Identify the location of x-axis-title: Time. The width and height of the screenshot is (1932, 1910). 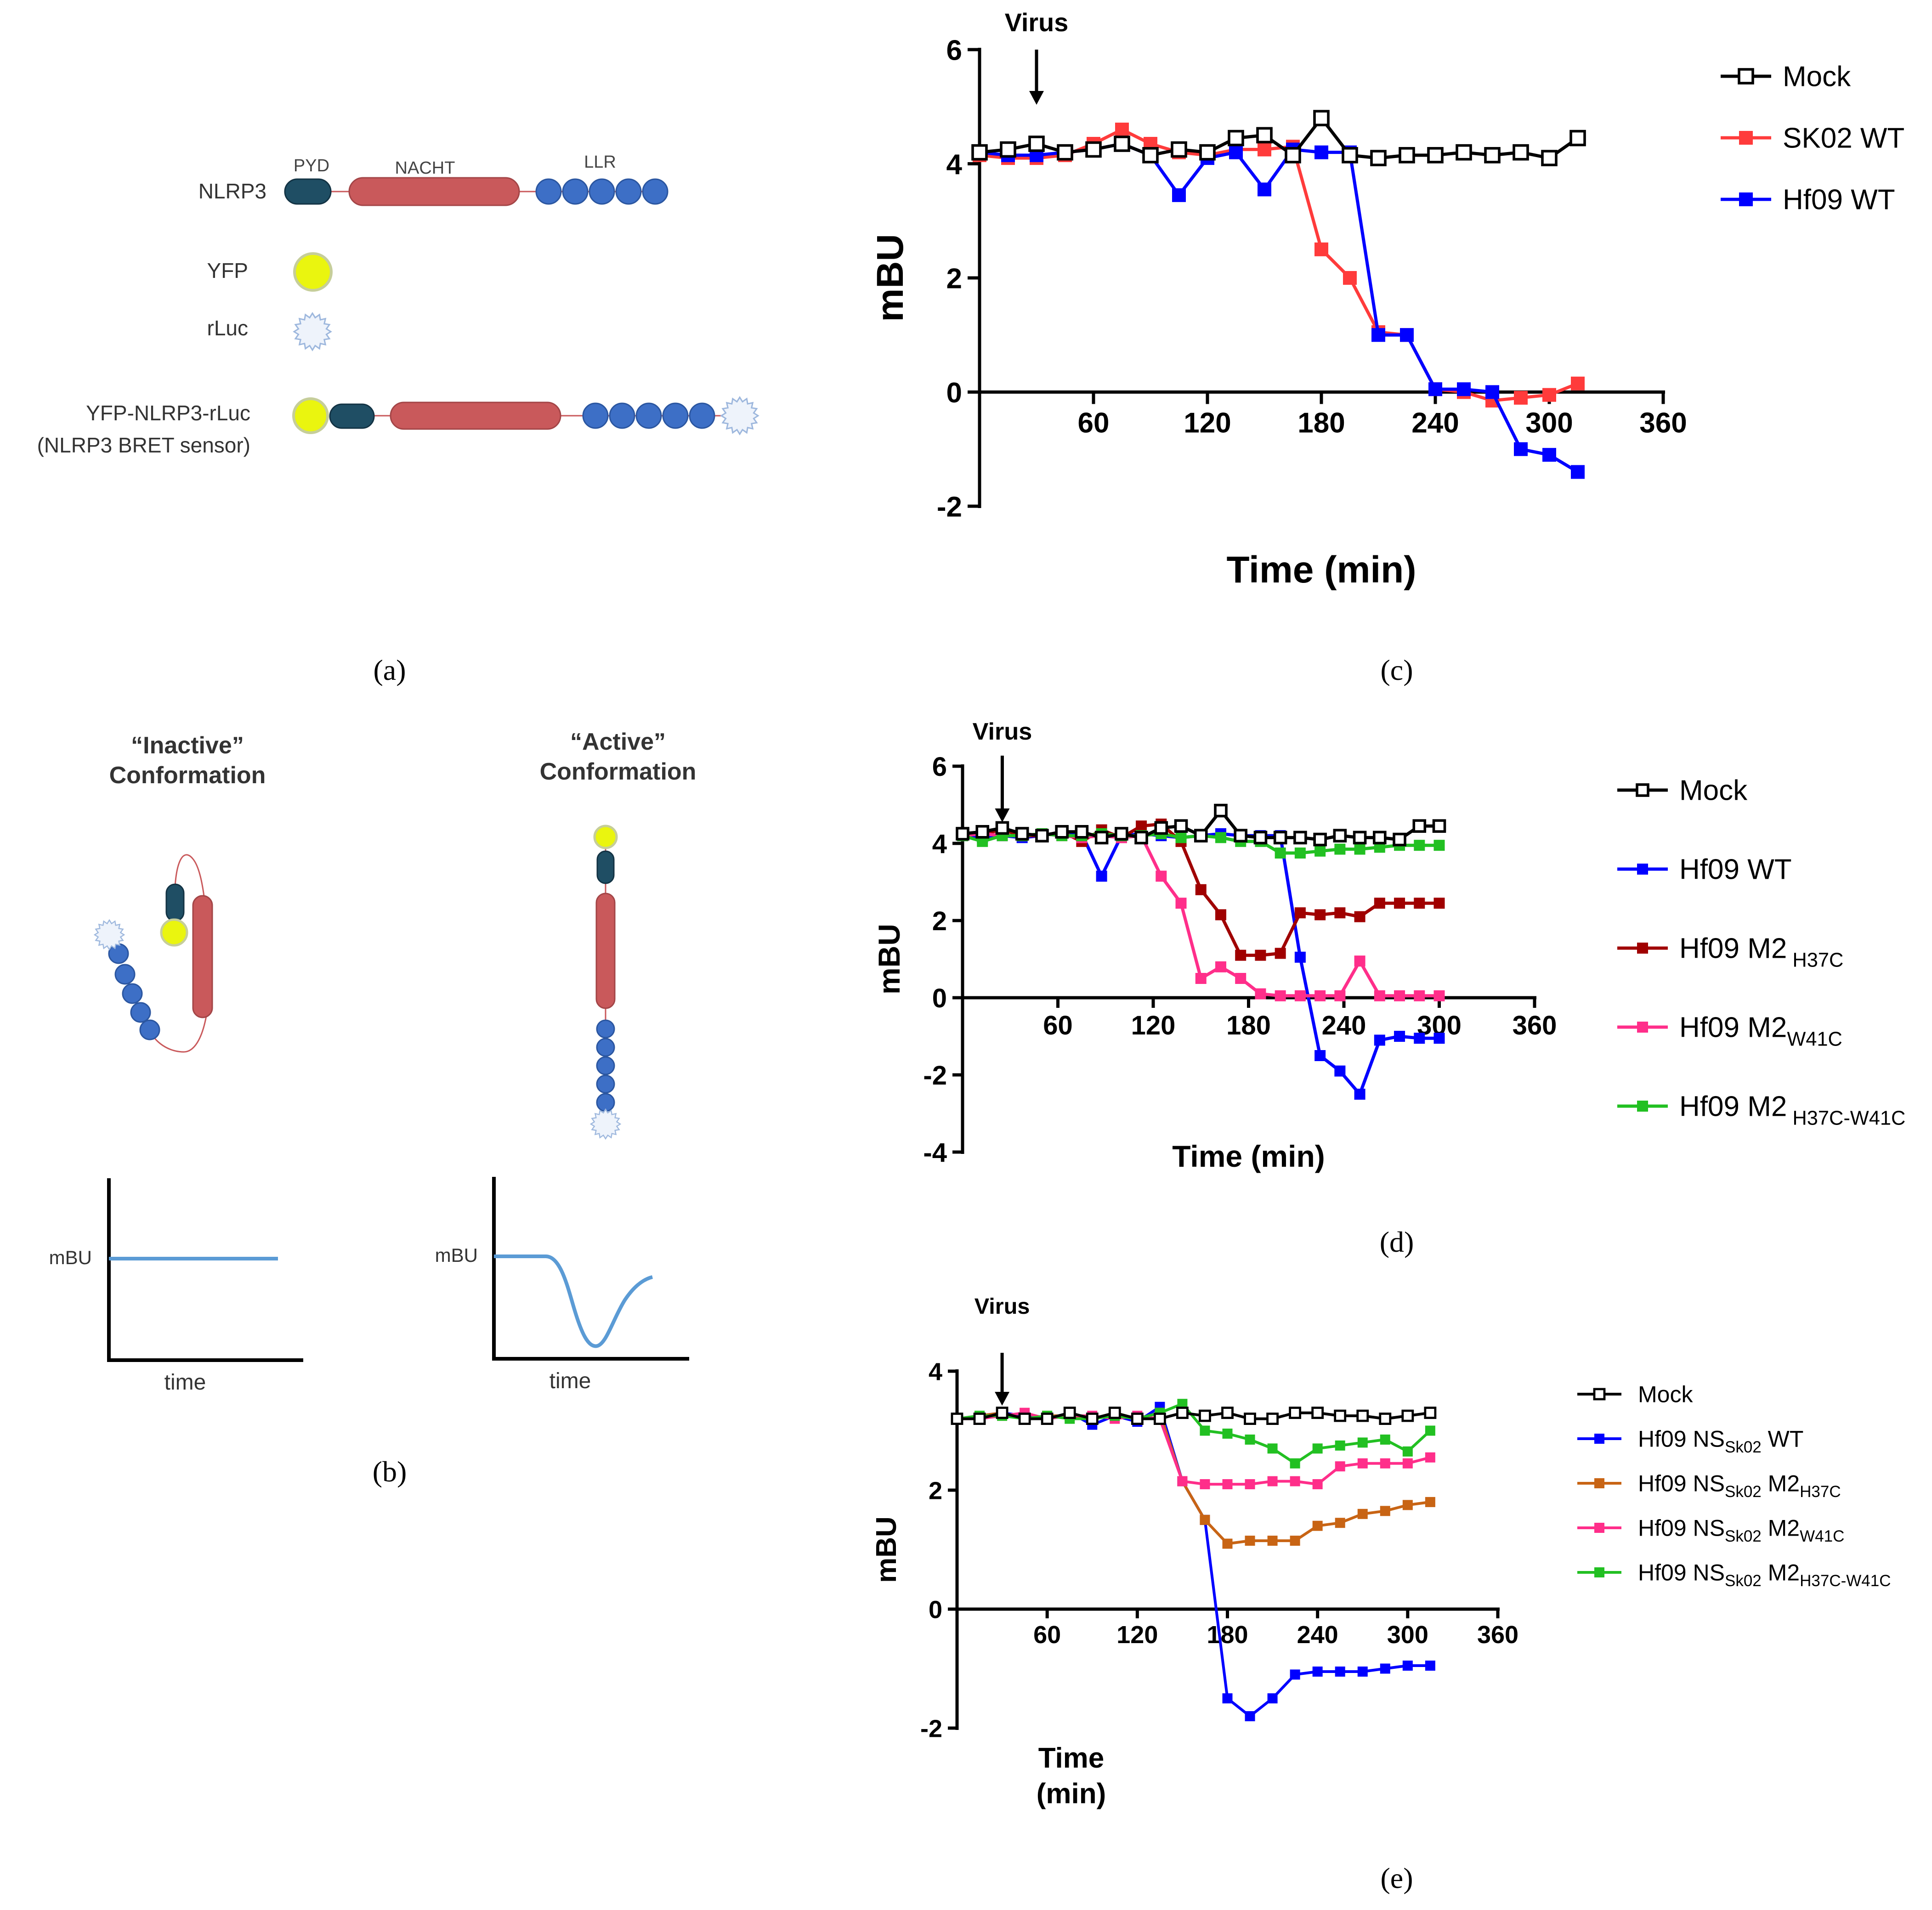
(1071, 1758).